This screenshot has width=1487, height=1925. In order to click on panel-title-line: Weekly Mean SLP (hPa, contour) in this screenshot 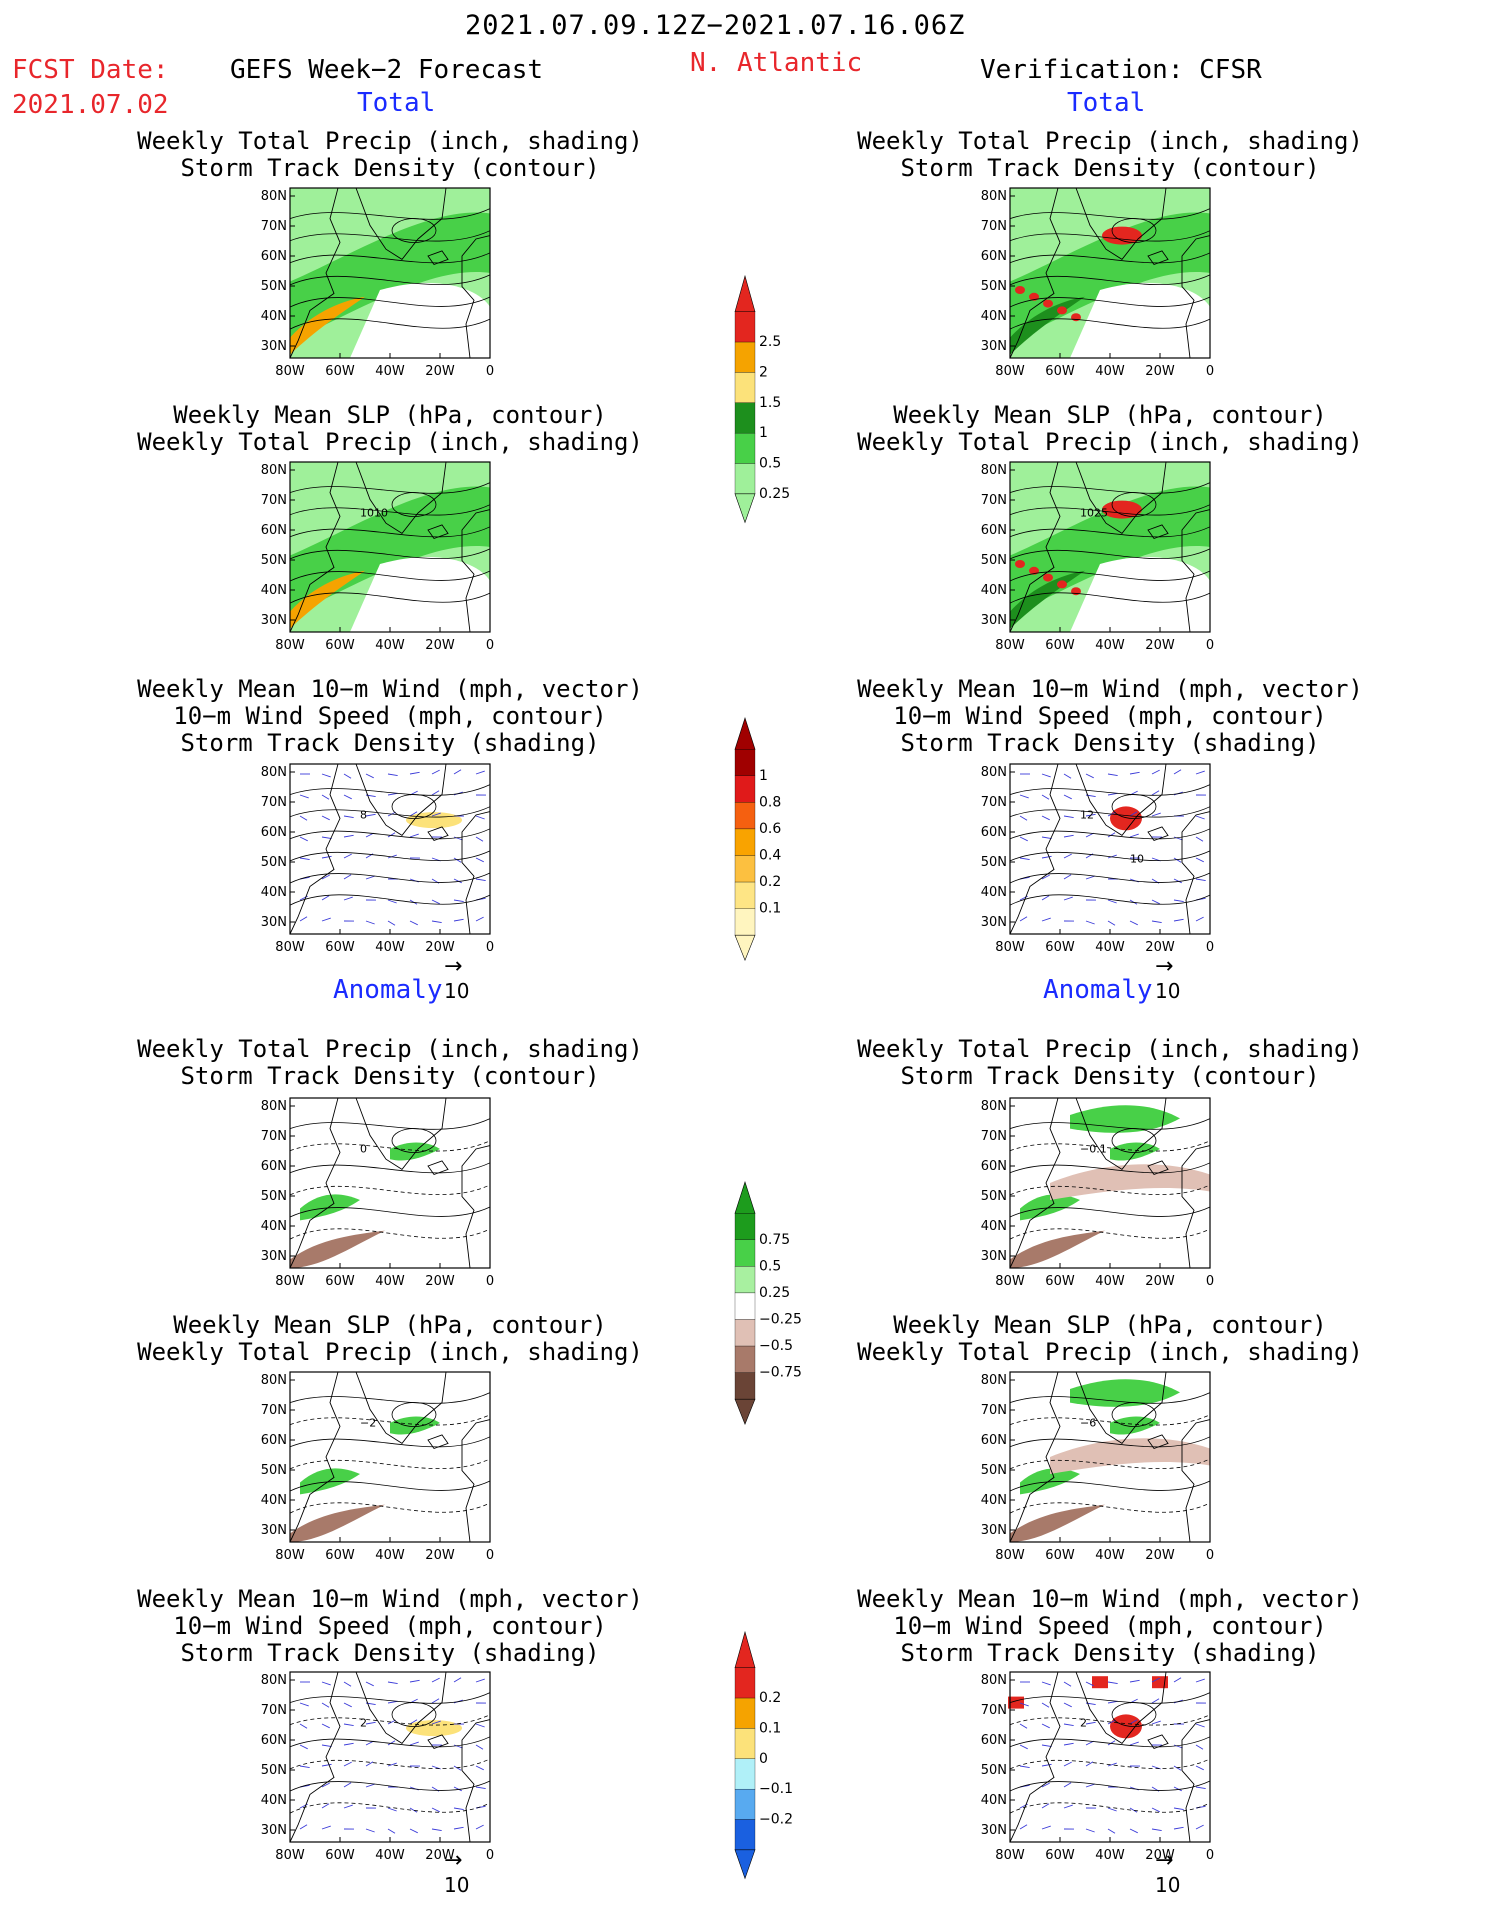, I will do `click(1110, 415)`.